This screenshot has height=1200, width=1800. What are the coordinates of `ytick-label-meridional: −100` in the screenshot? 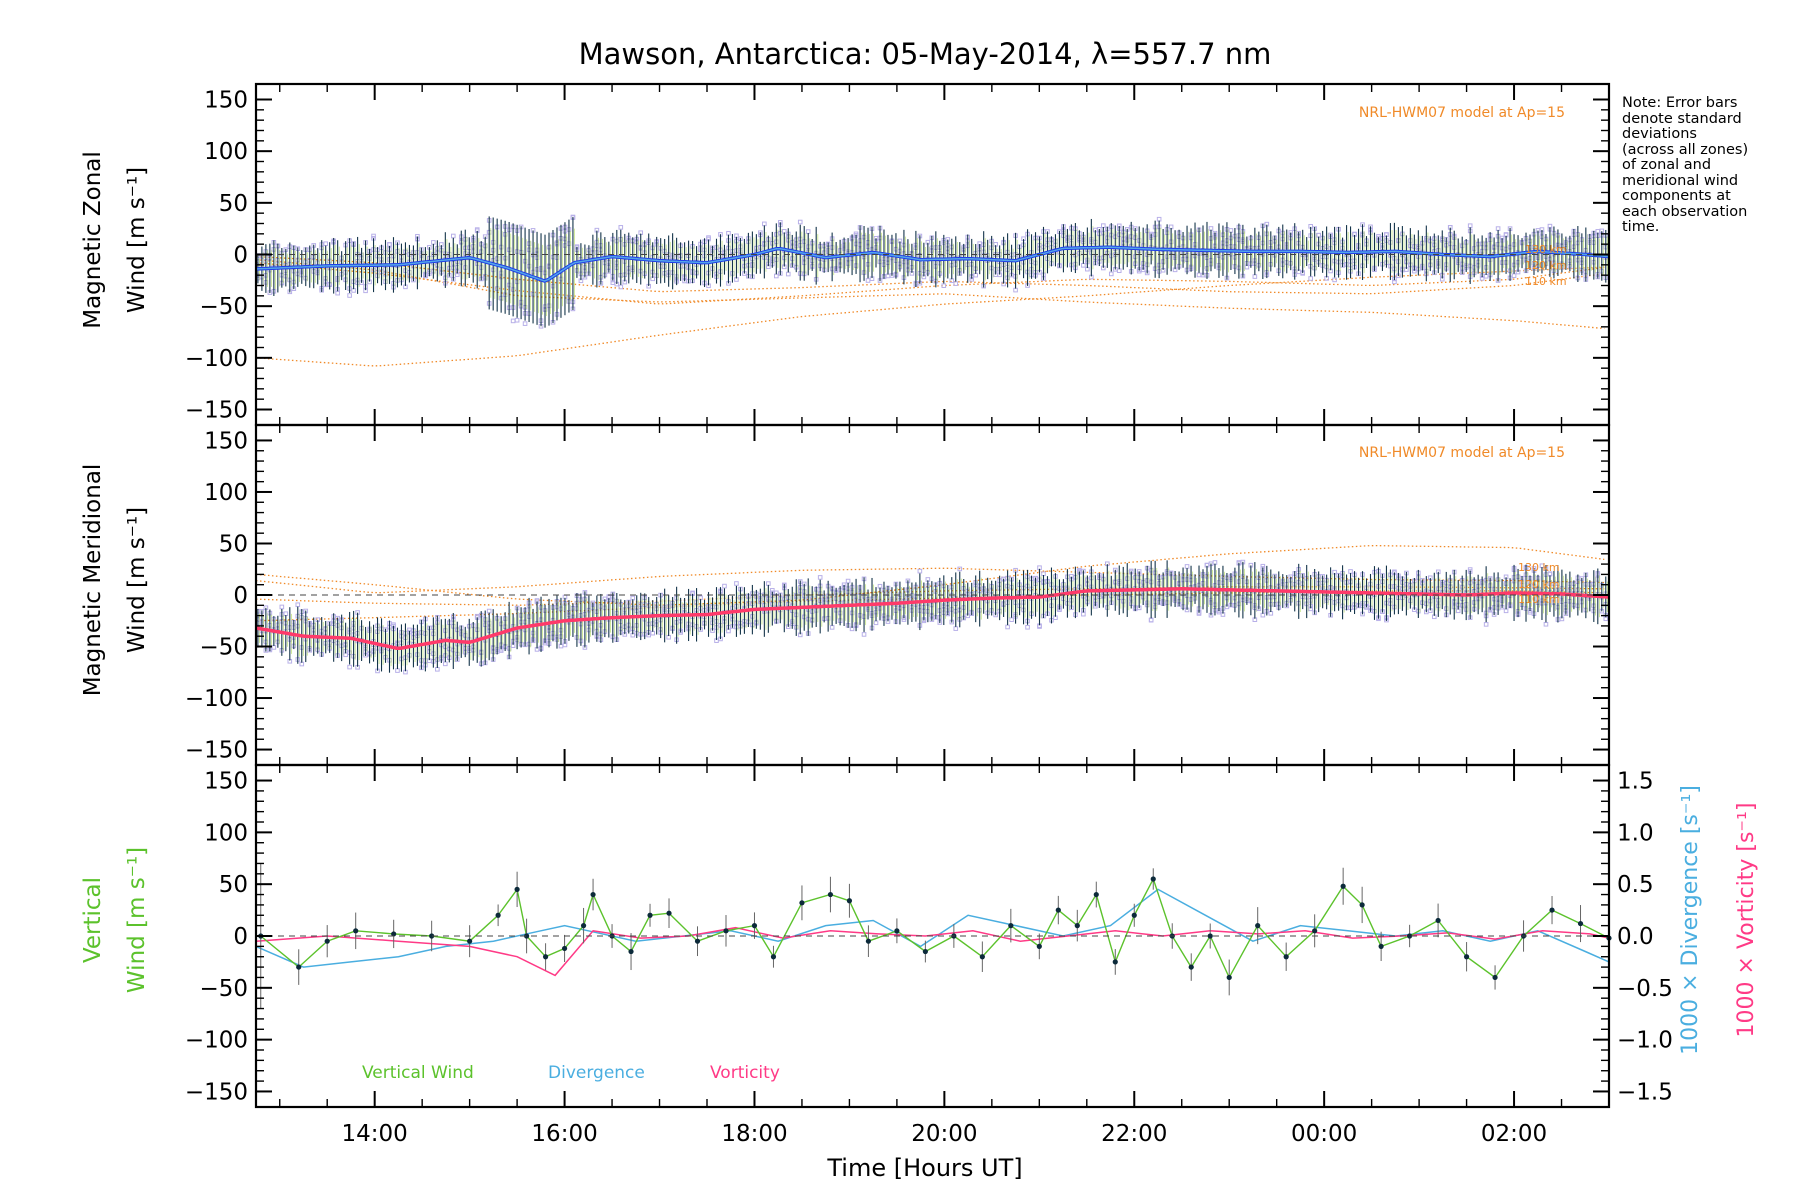 It's located at (216, 699).